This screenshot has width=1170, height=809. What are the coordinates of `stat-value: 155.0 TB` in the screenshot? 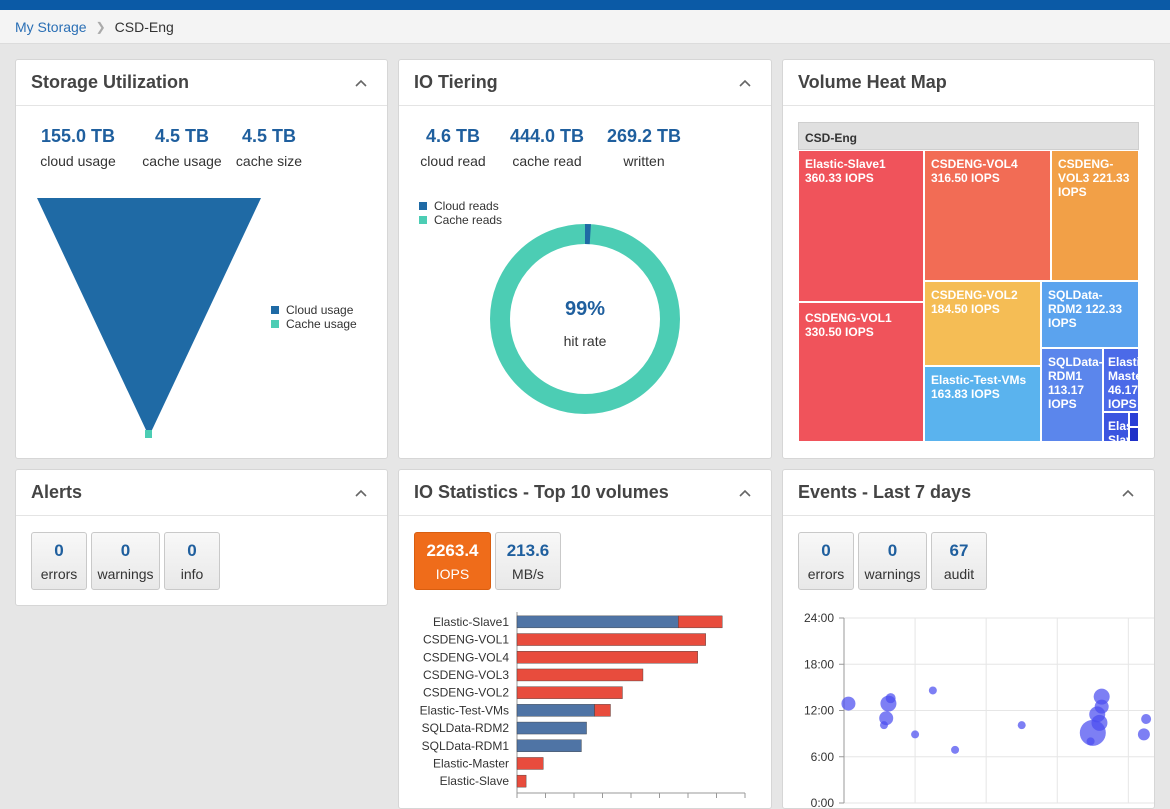 It's located at (78, 136).